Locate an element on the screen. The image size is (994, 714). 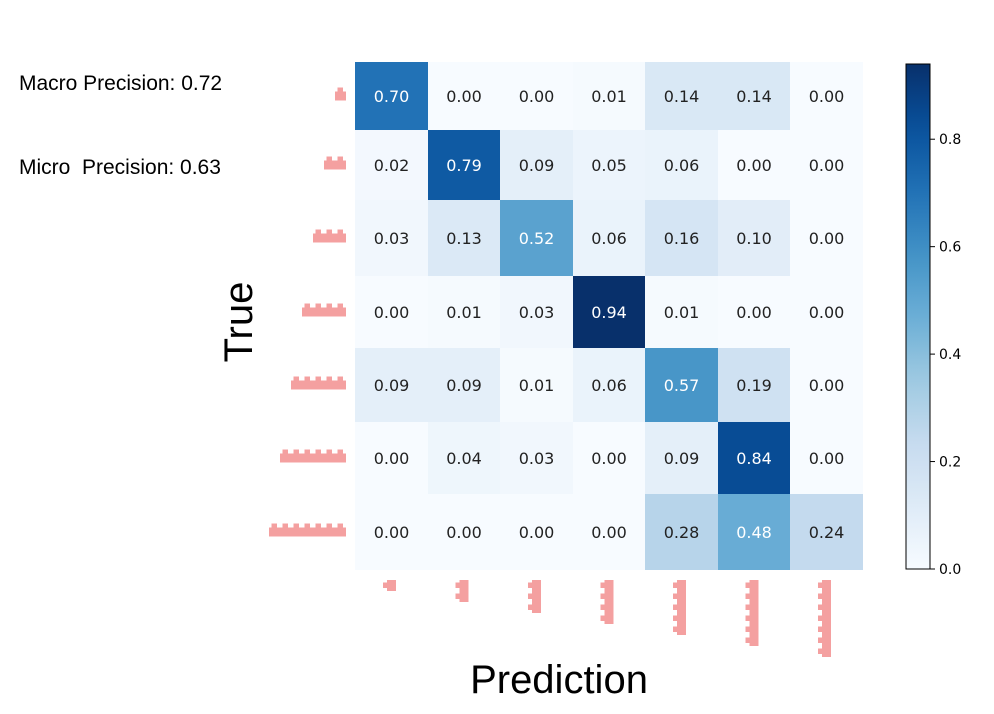
cell-value-label: 0.52 is located at coordinates (537, 238).